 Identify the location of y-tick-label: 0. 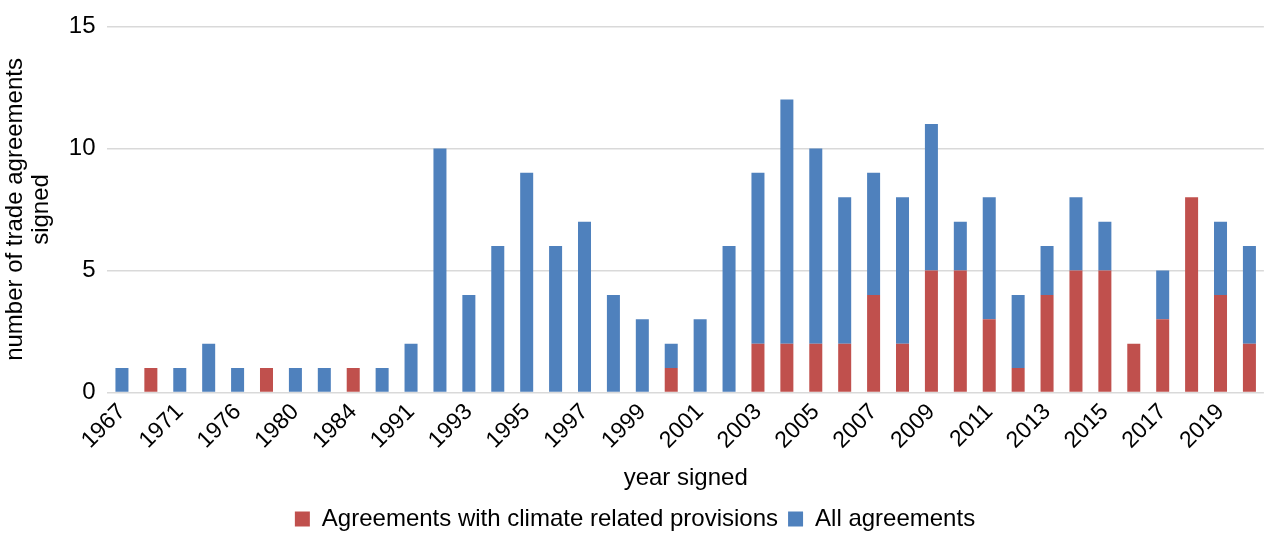
(89, 391).